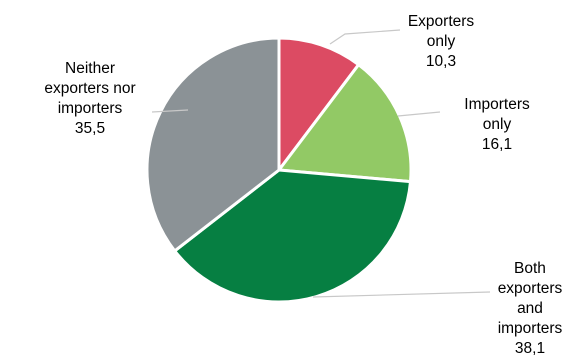 Image resolution: width=578 pixels, height=359 pixels. What do you see at coordinates (530, 268) in the screenshot?
I see `slice-label-line: Both` at bounding box center [530, 268].